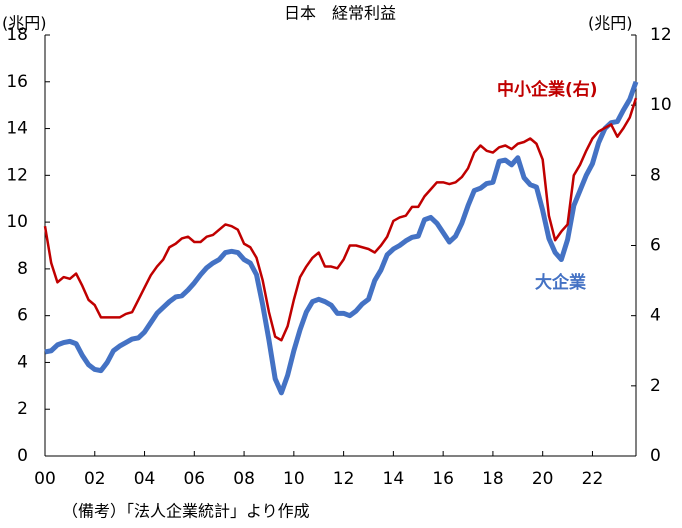  I want to click on chart-title: 日本 経常利益, so click(340, 13).